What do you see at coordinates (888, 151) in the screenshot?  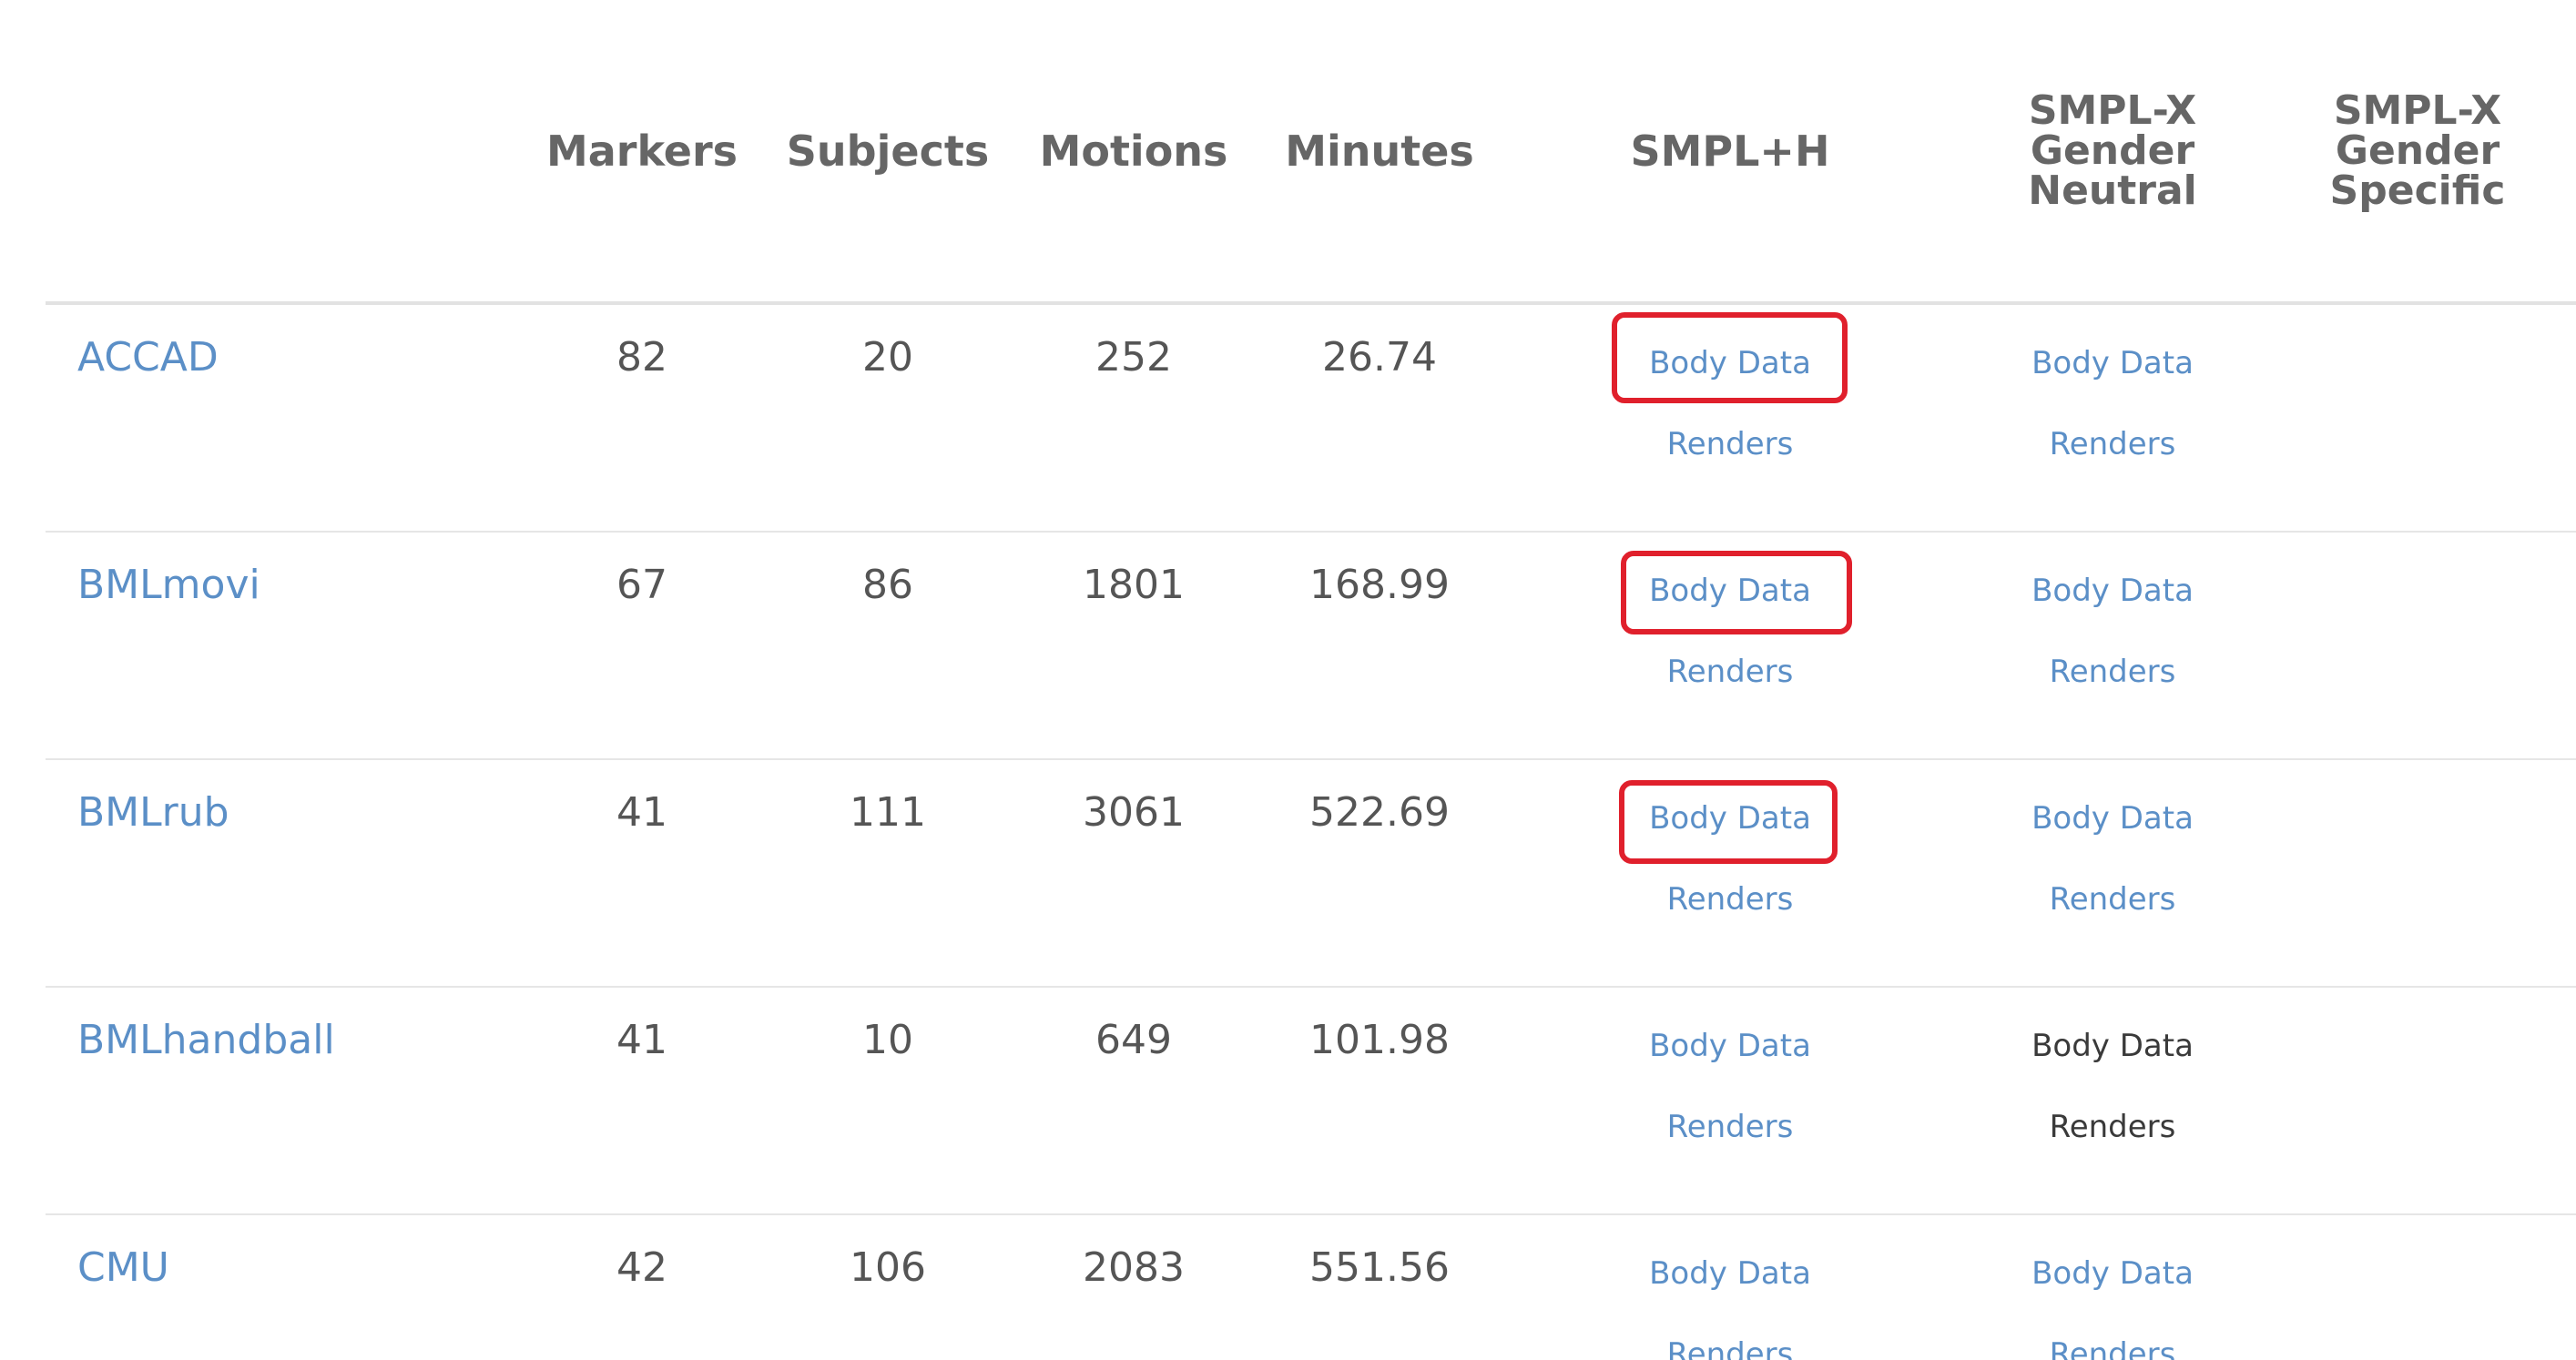 I see `header-subjects: Subjects` at bounding box center [888, 151].